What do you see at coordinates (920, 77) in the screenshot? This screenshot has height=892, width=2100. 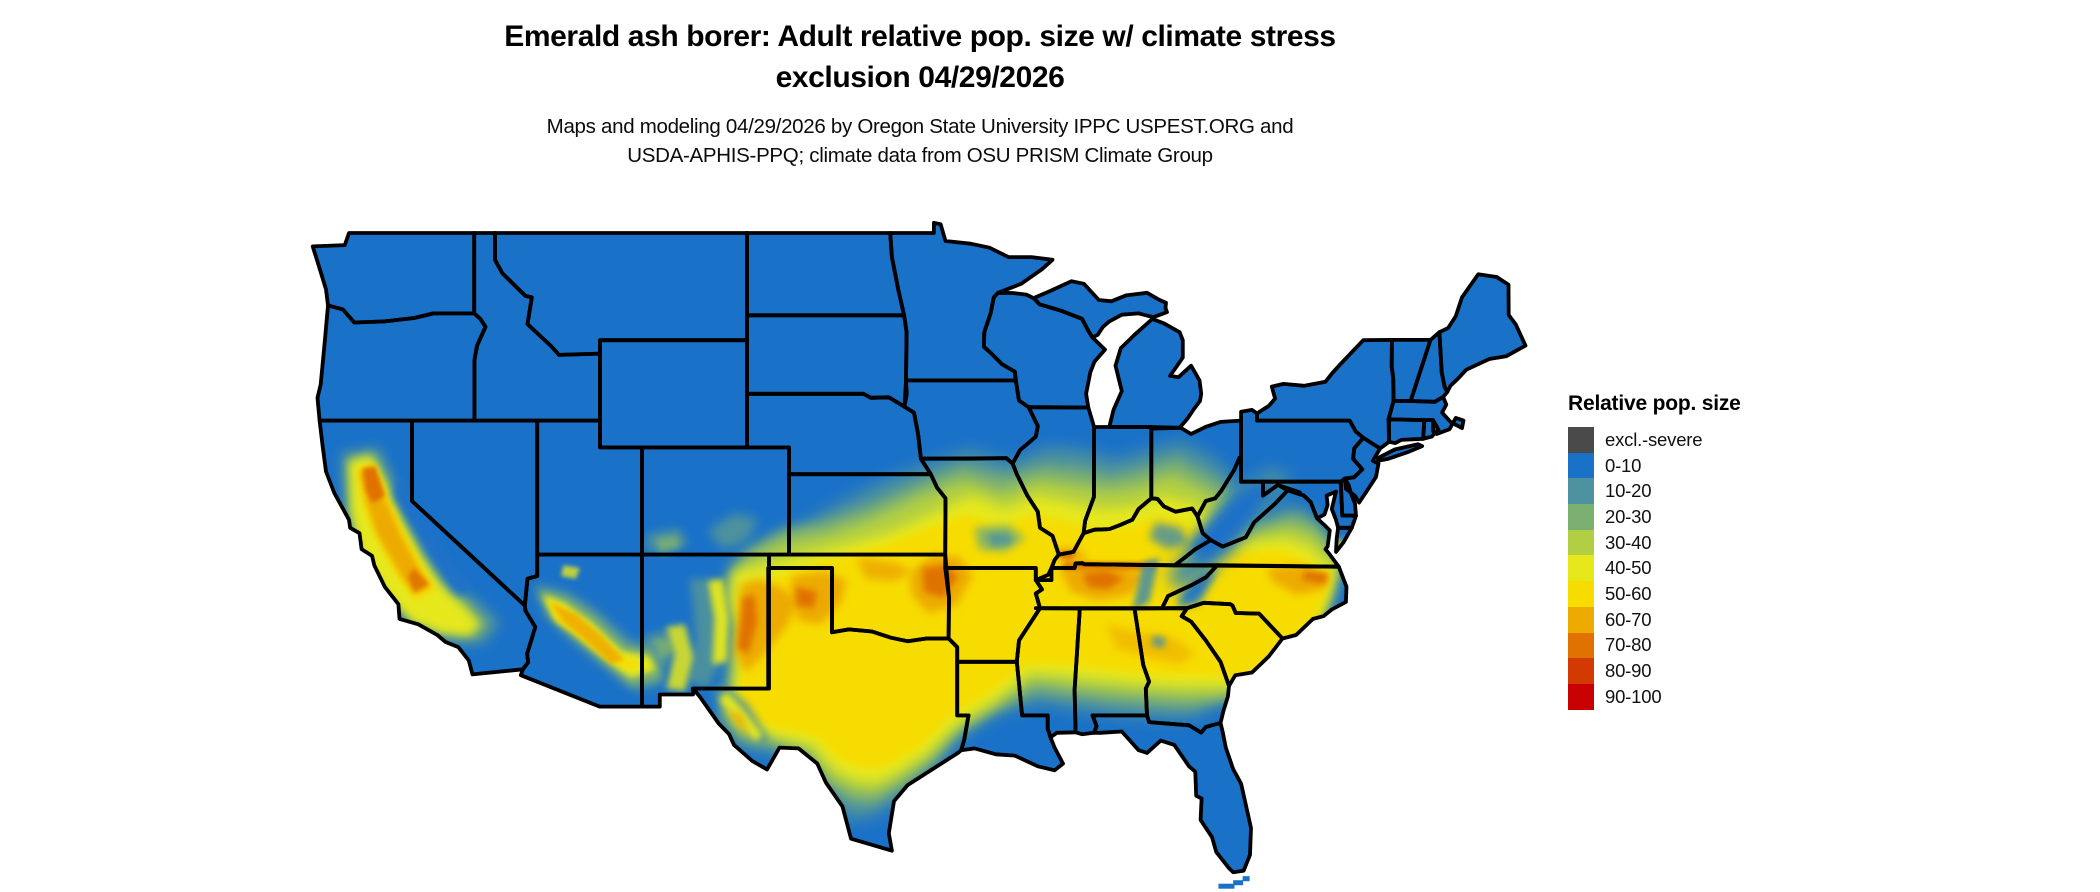 I see `page-title-line2: exclusion 04/29/2026` at bounding box center [920, 77].